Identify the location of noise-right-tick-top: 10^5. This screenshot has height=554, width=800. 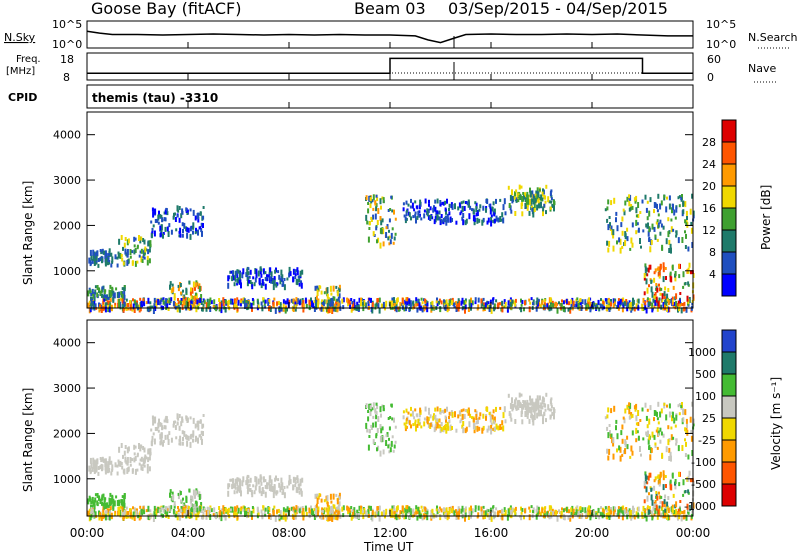
(721, 24).